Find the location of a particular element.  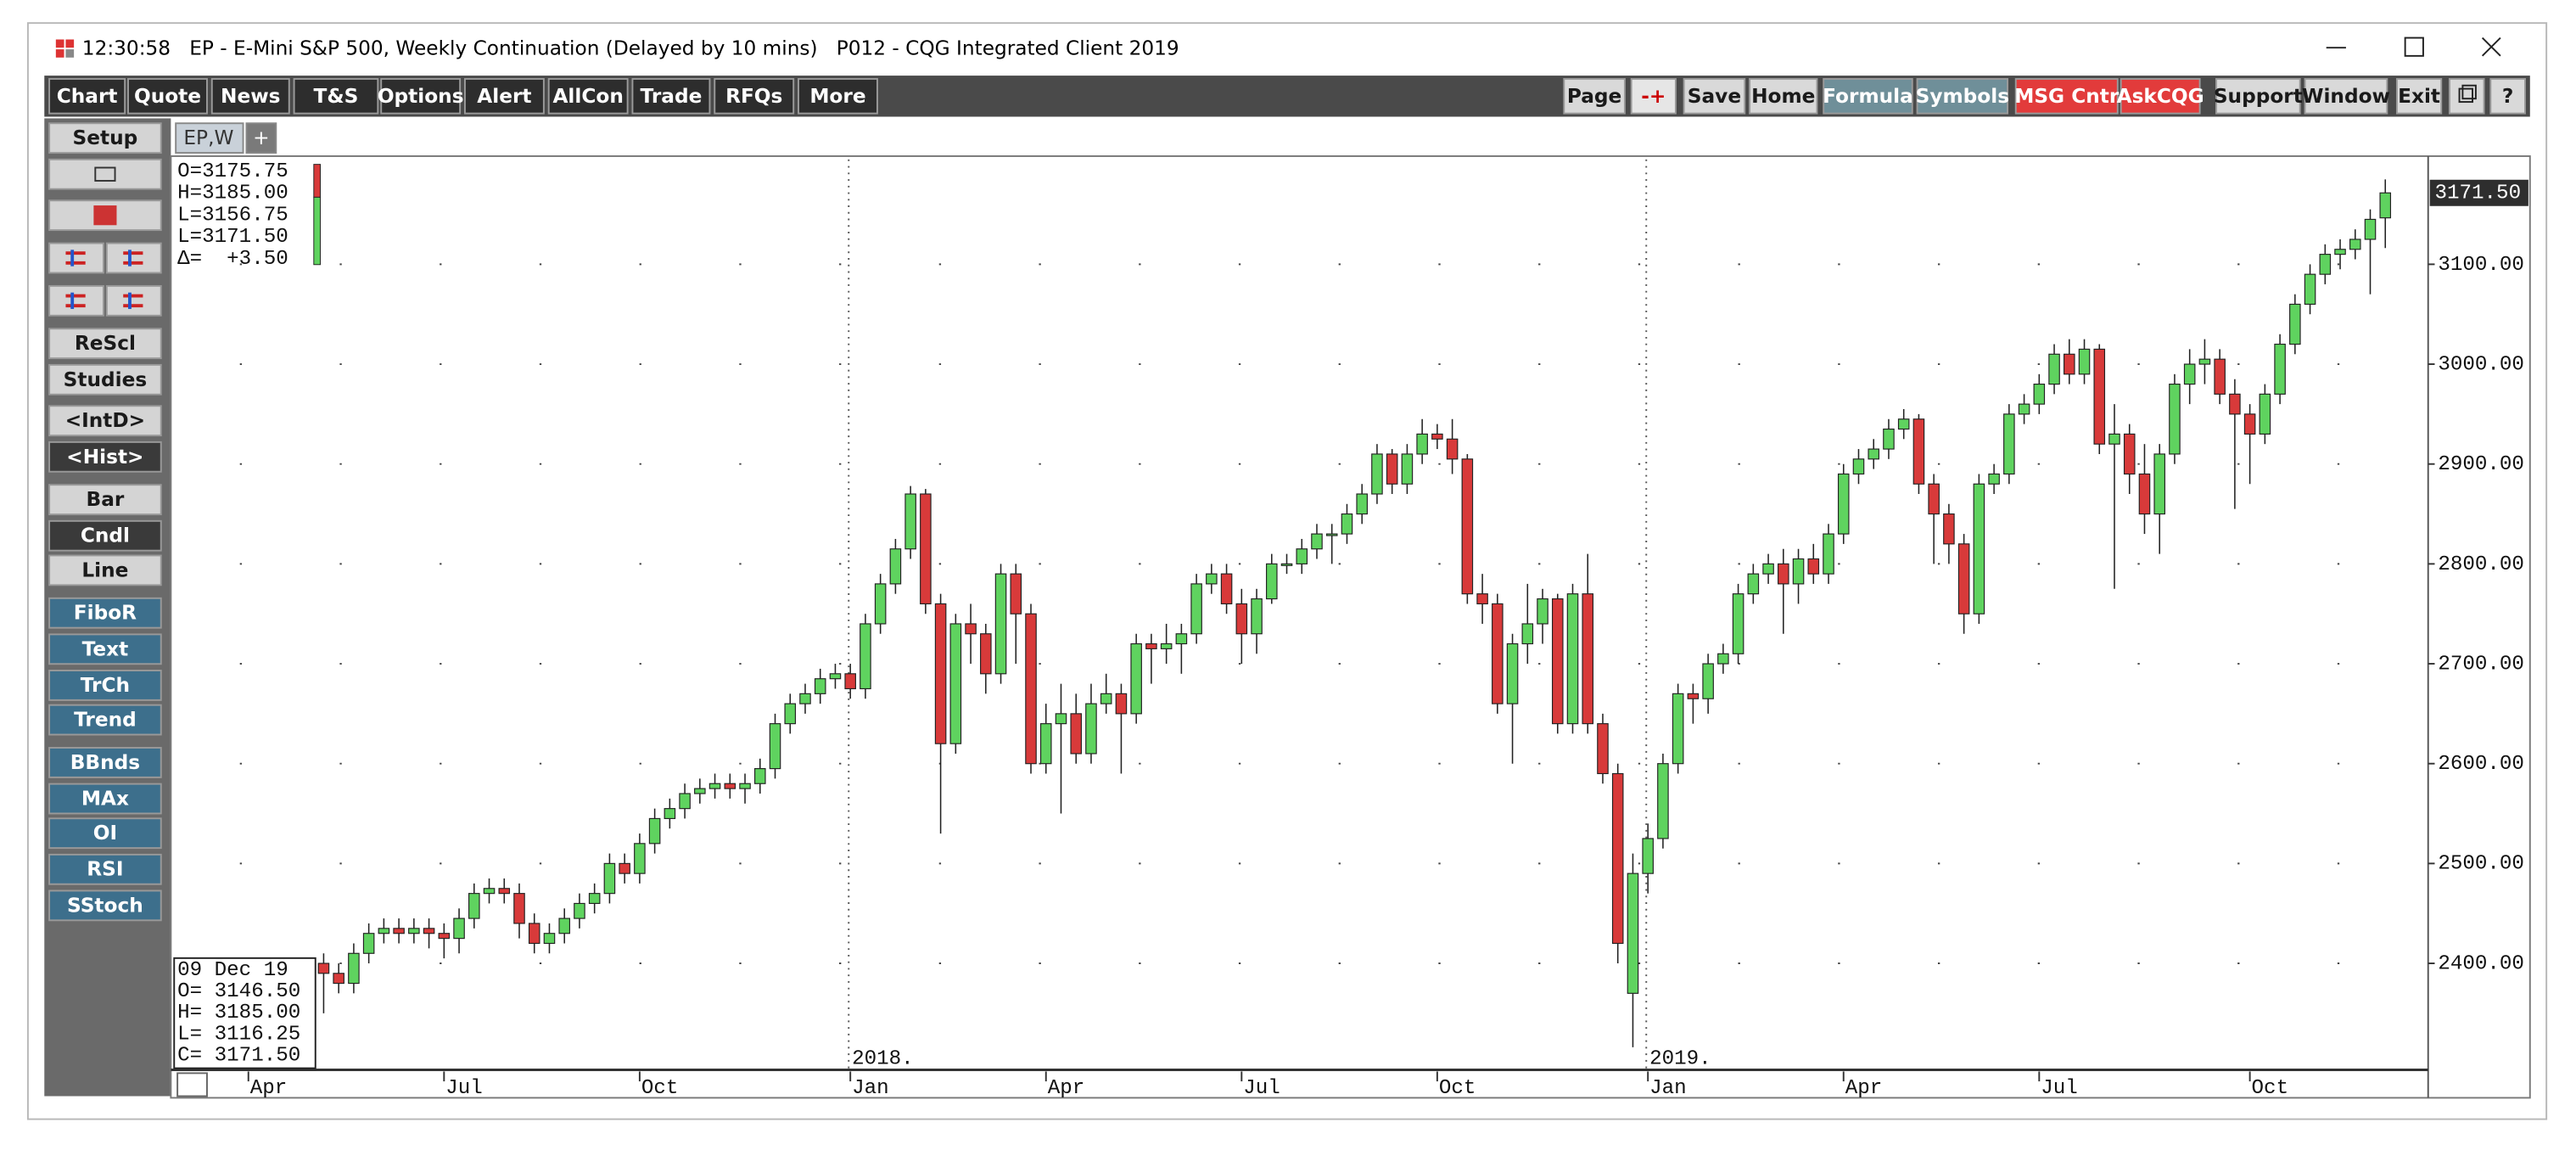

side-button-label: BBnds is located at coordinates (105, 762).